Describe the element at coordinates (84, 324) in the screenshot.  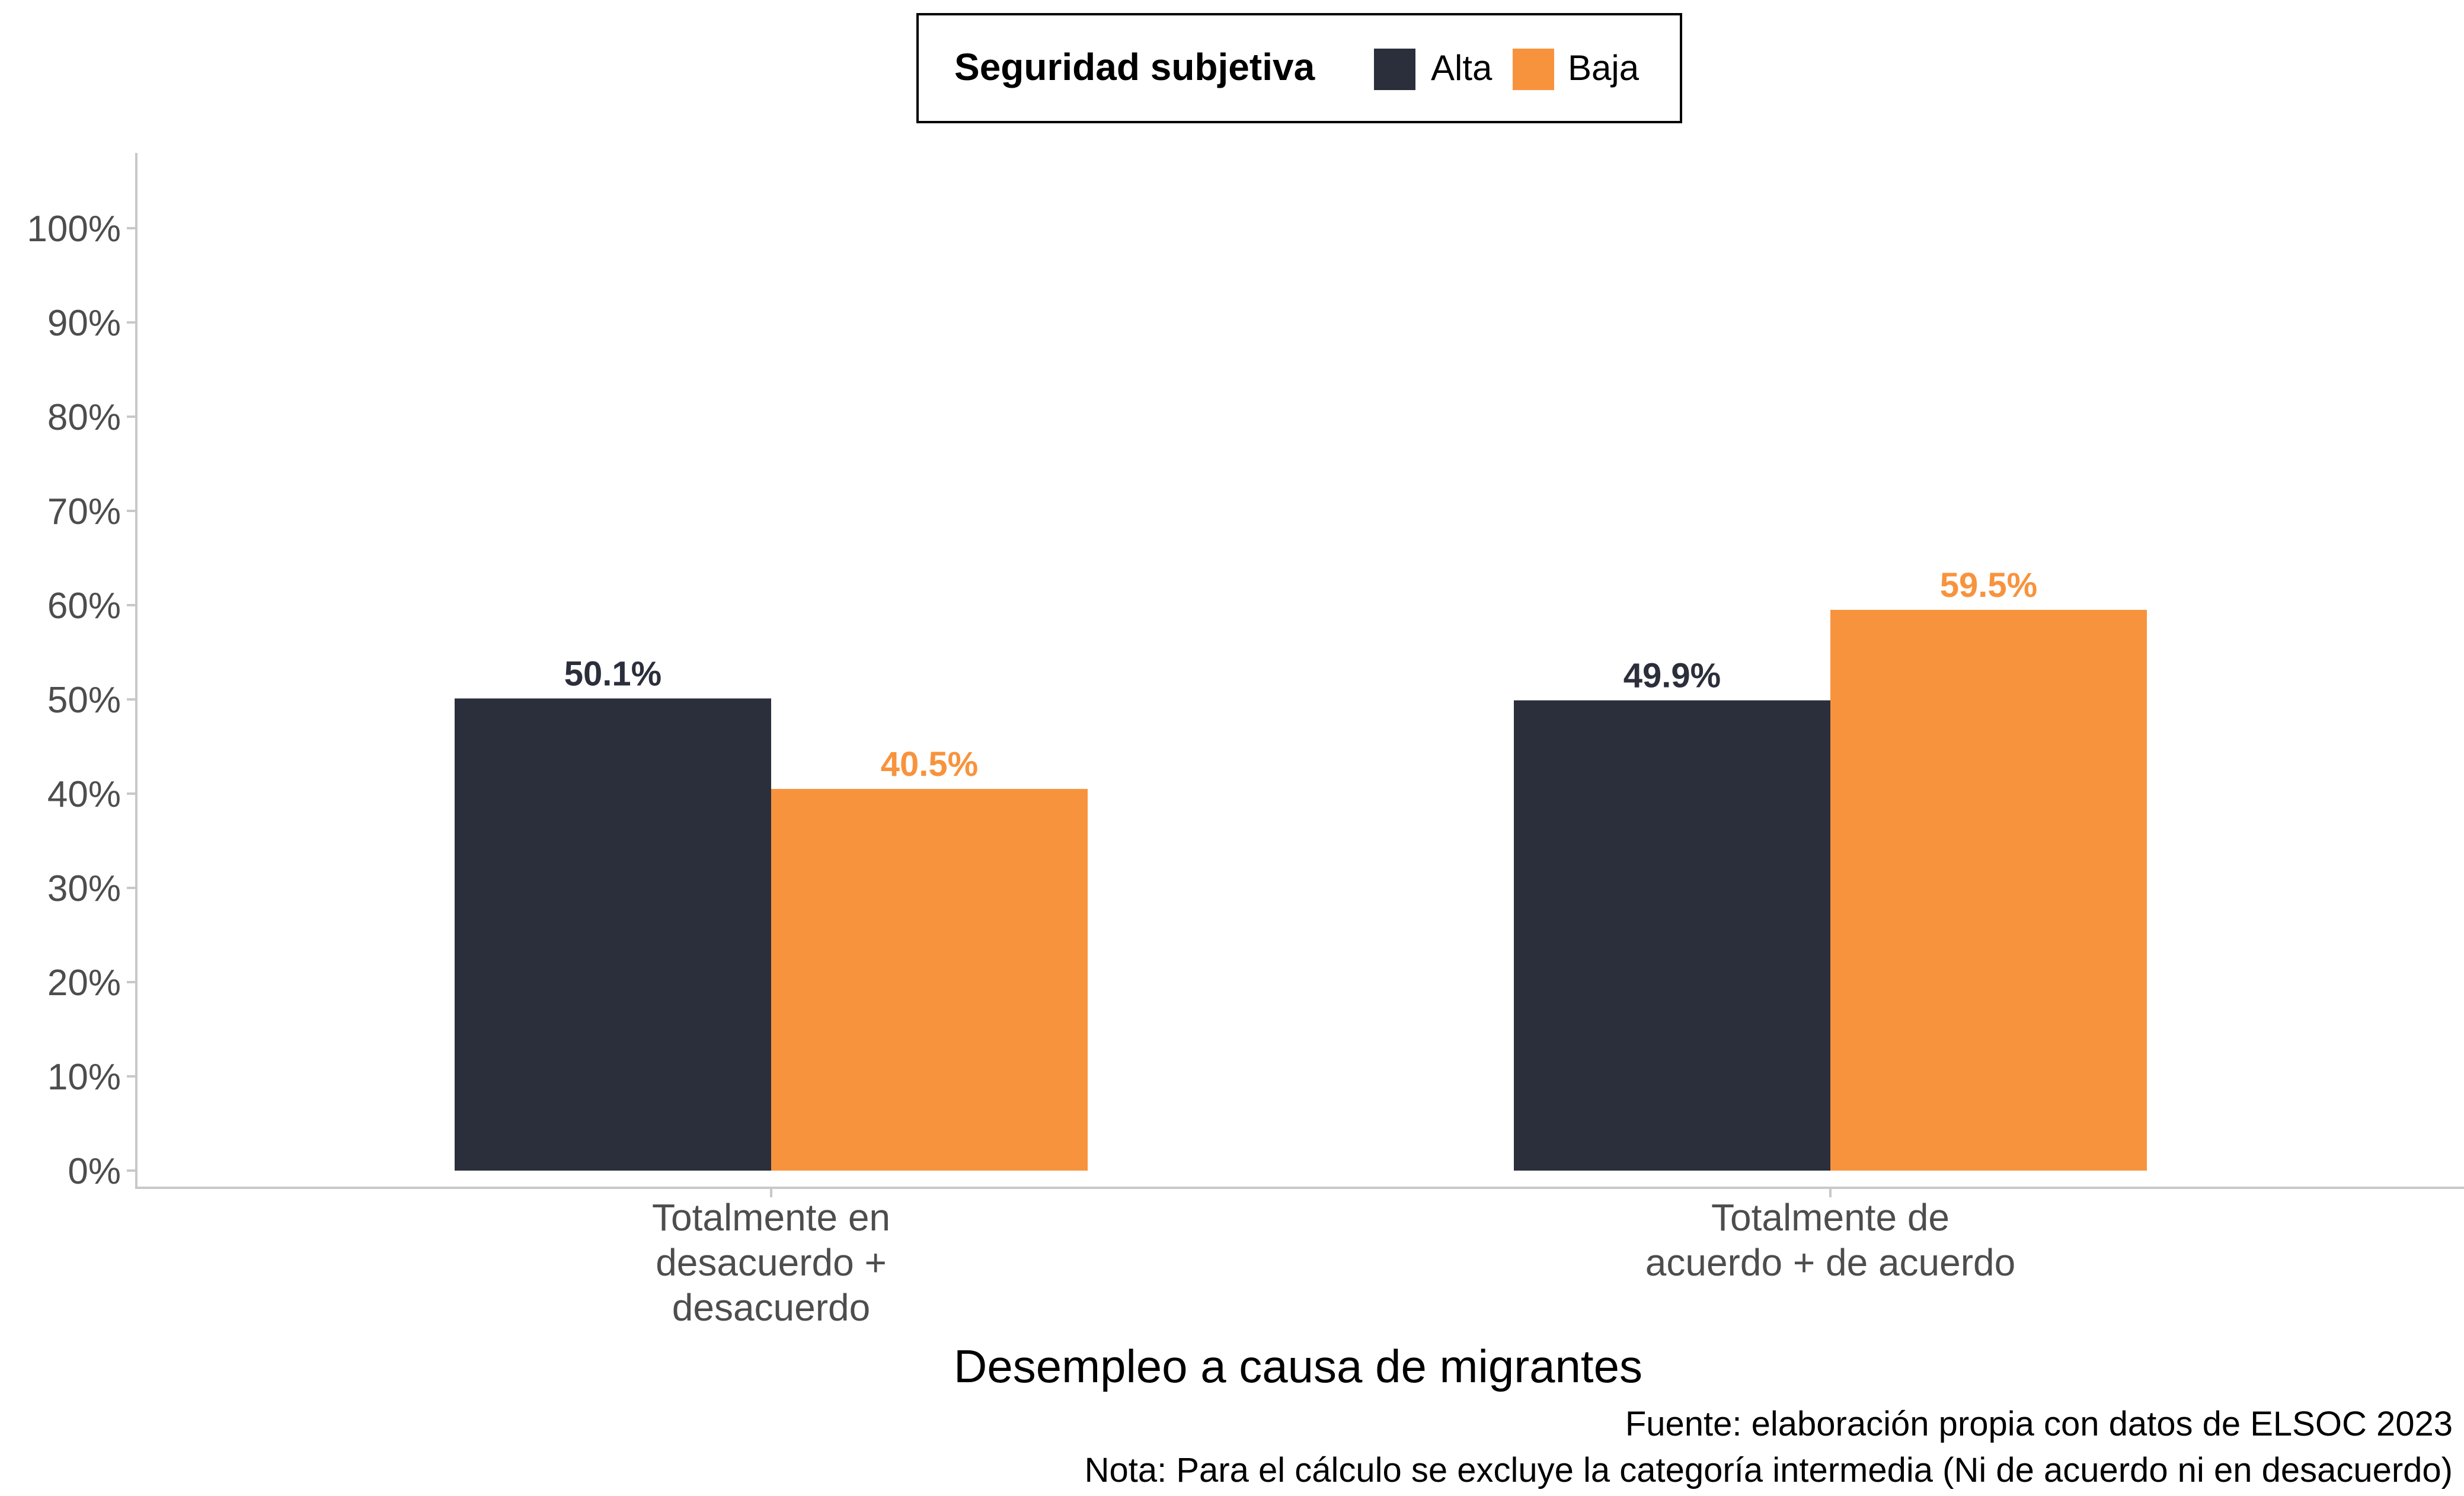
I see `y-tick-label: 90%` at that location.